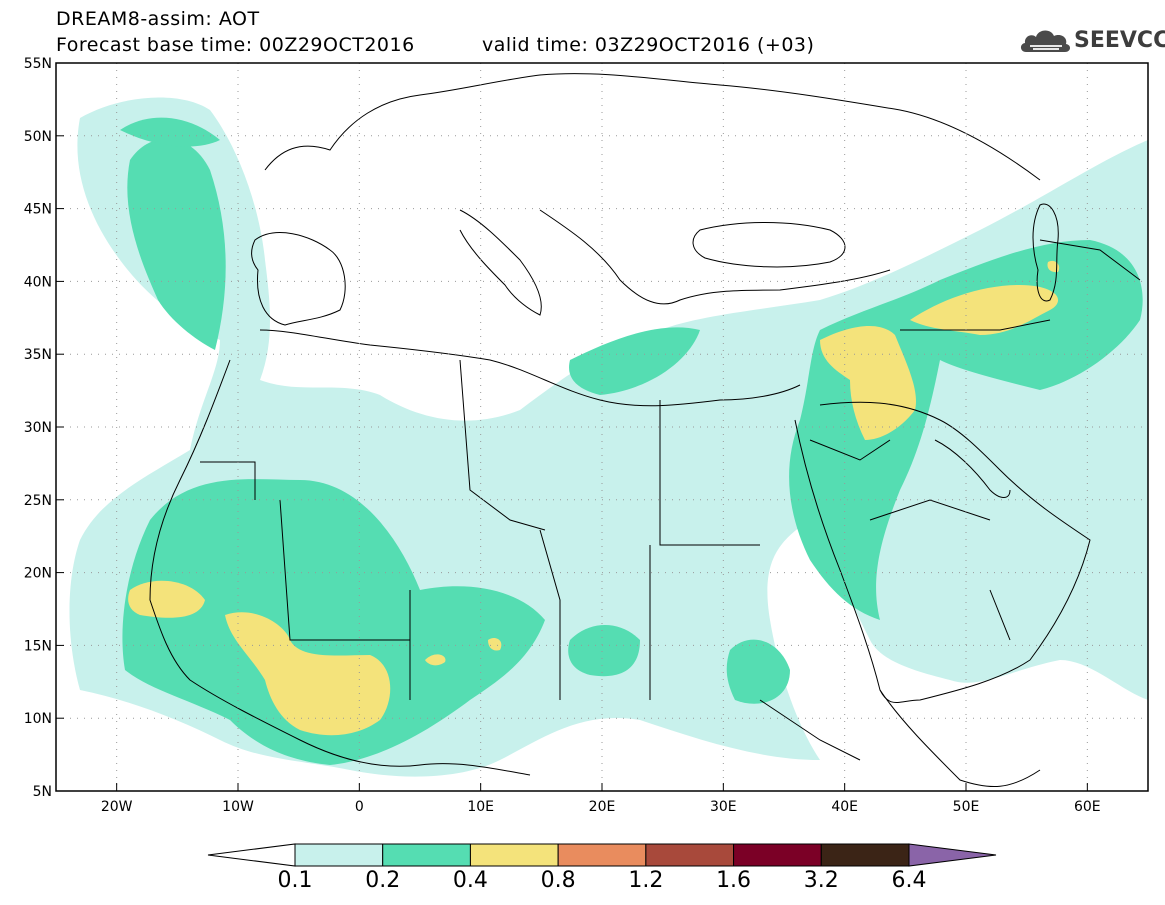  Describe the element at coordinates (251, 855) in the screenshot. I see `colorbar-min-triangle` at that location.